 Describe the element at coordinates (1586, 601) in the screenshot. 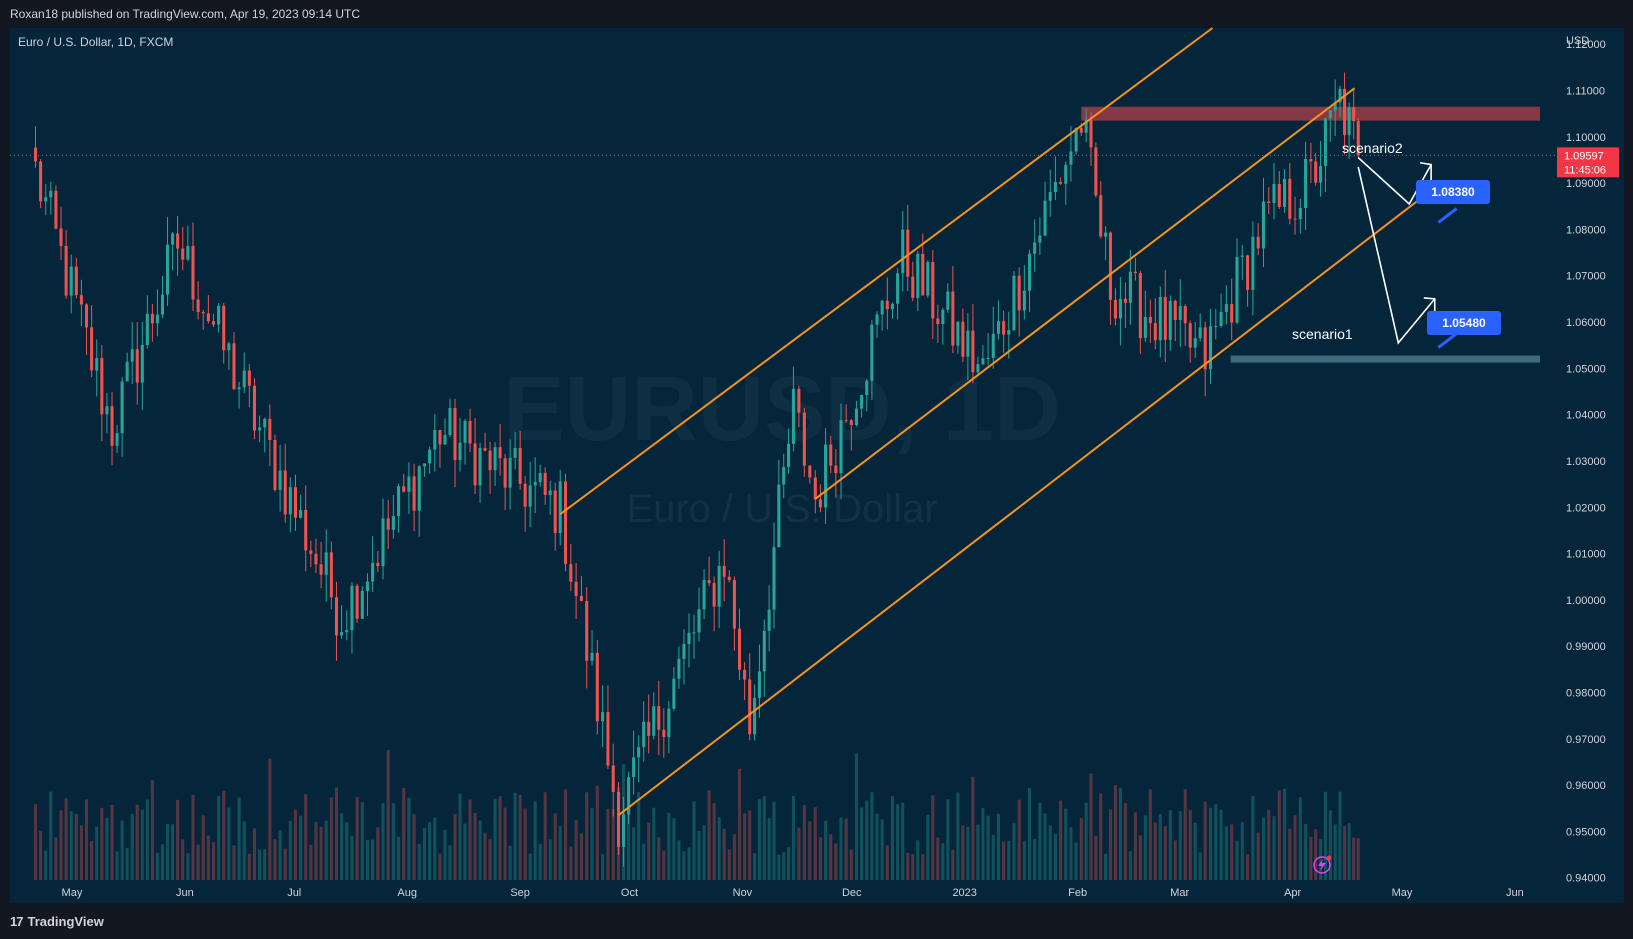

I see `y-tick-label: 1.00000` at that location.